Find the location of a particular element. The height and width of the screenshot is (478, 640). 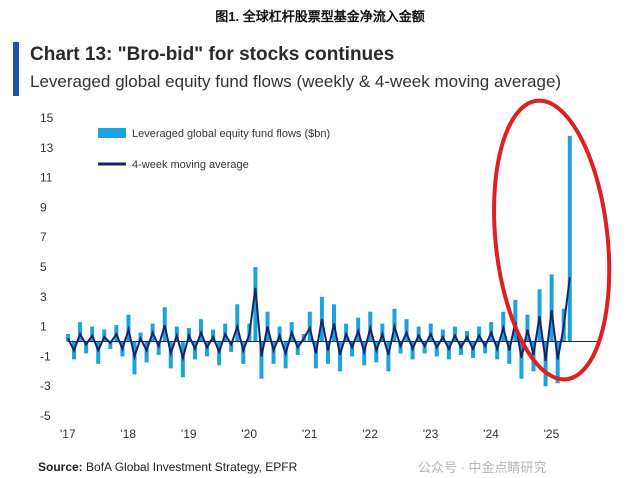

y-tick-label: 5 is located at coordinates (43, 267).